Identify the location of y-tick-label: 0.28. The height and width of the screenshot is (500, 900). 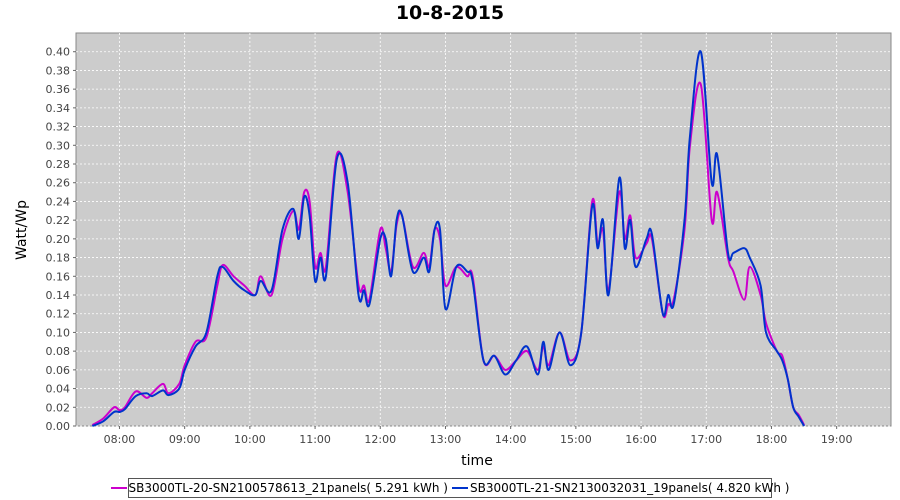
(58, 164).